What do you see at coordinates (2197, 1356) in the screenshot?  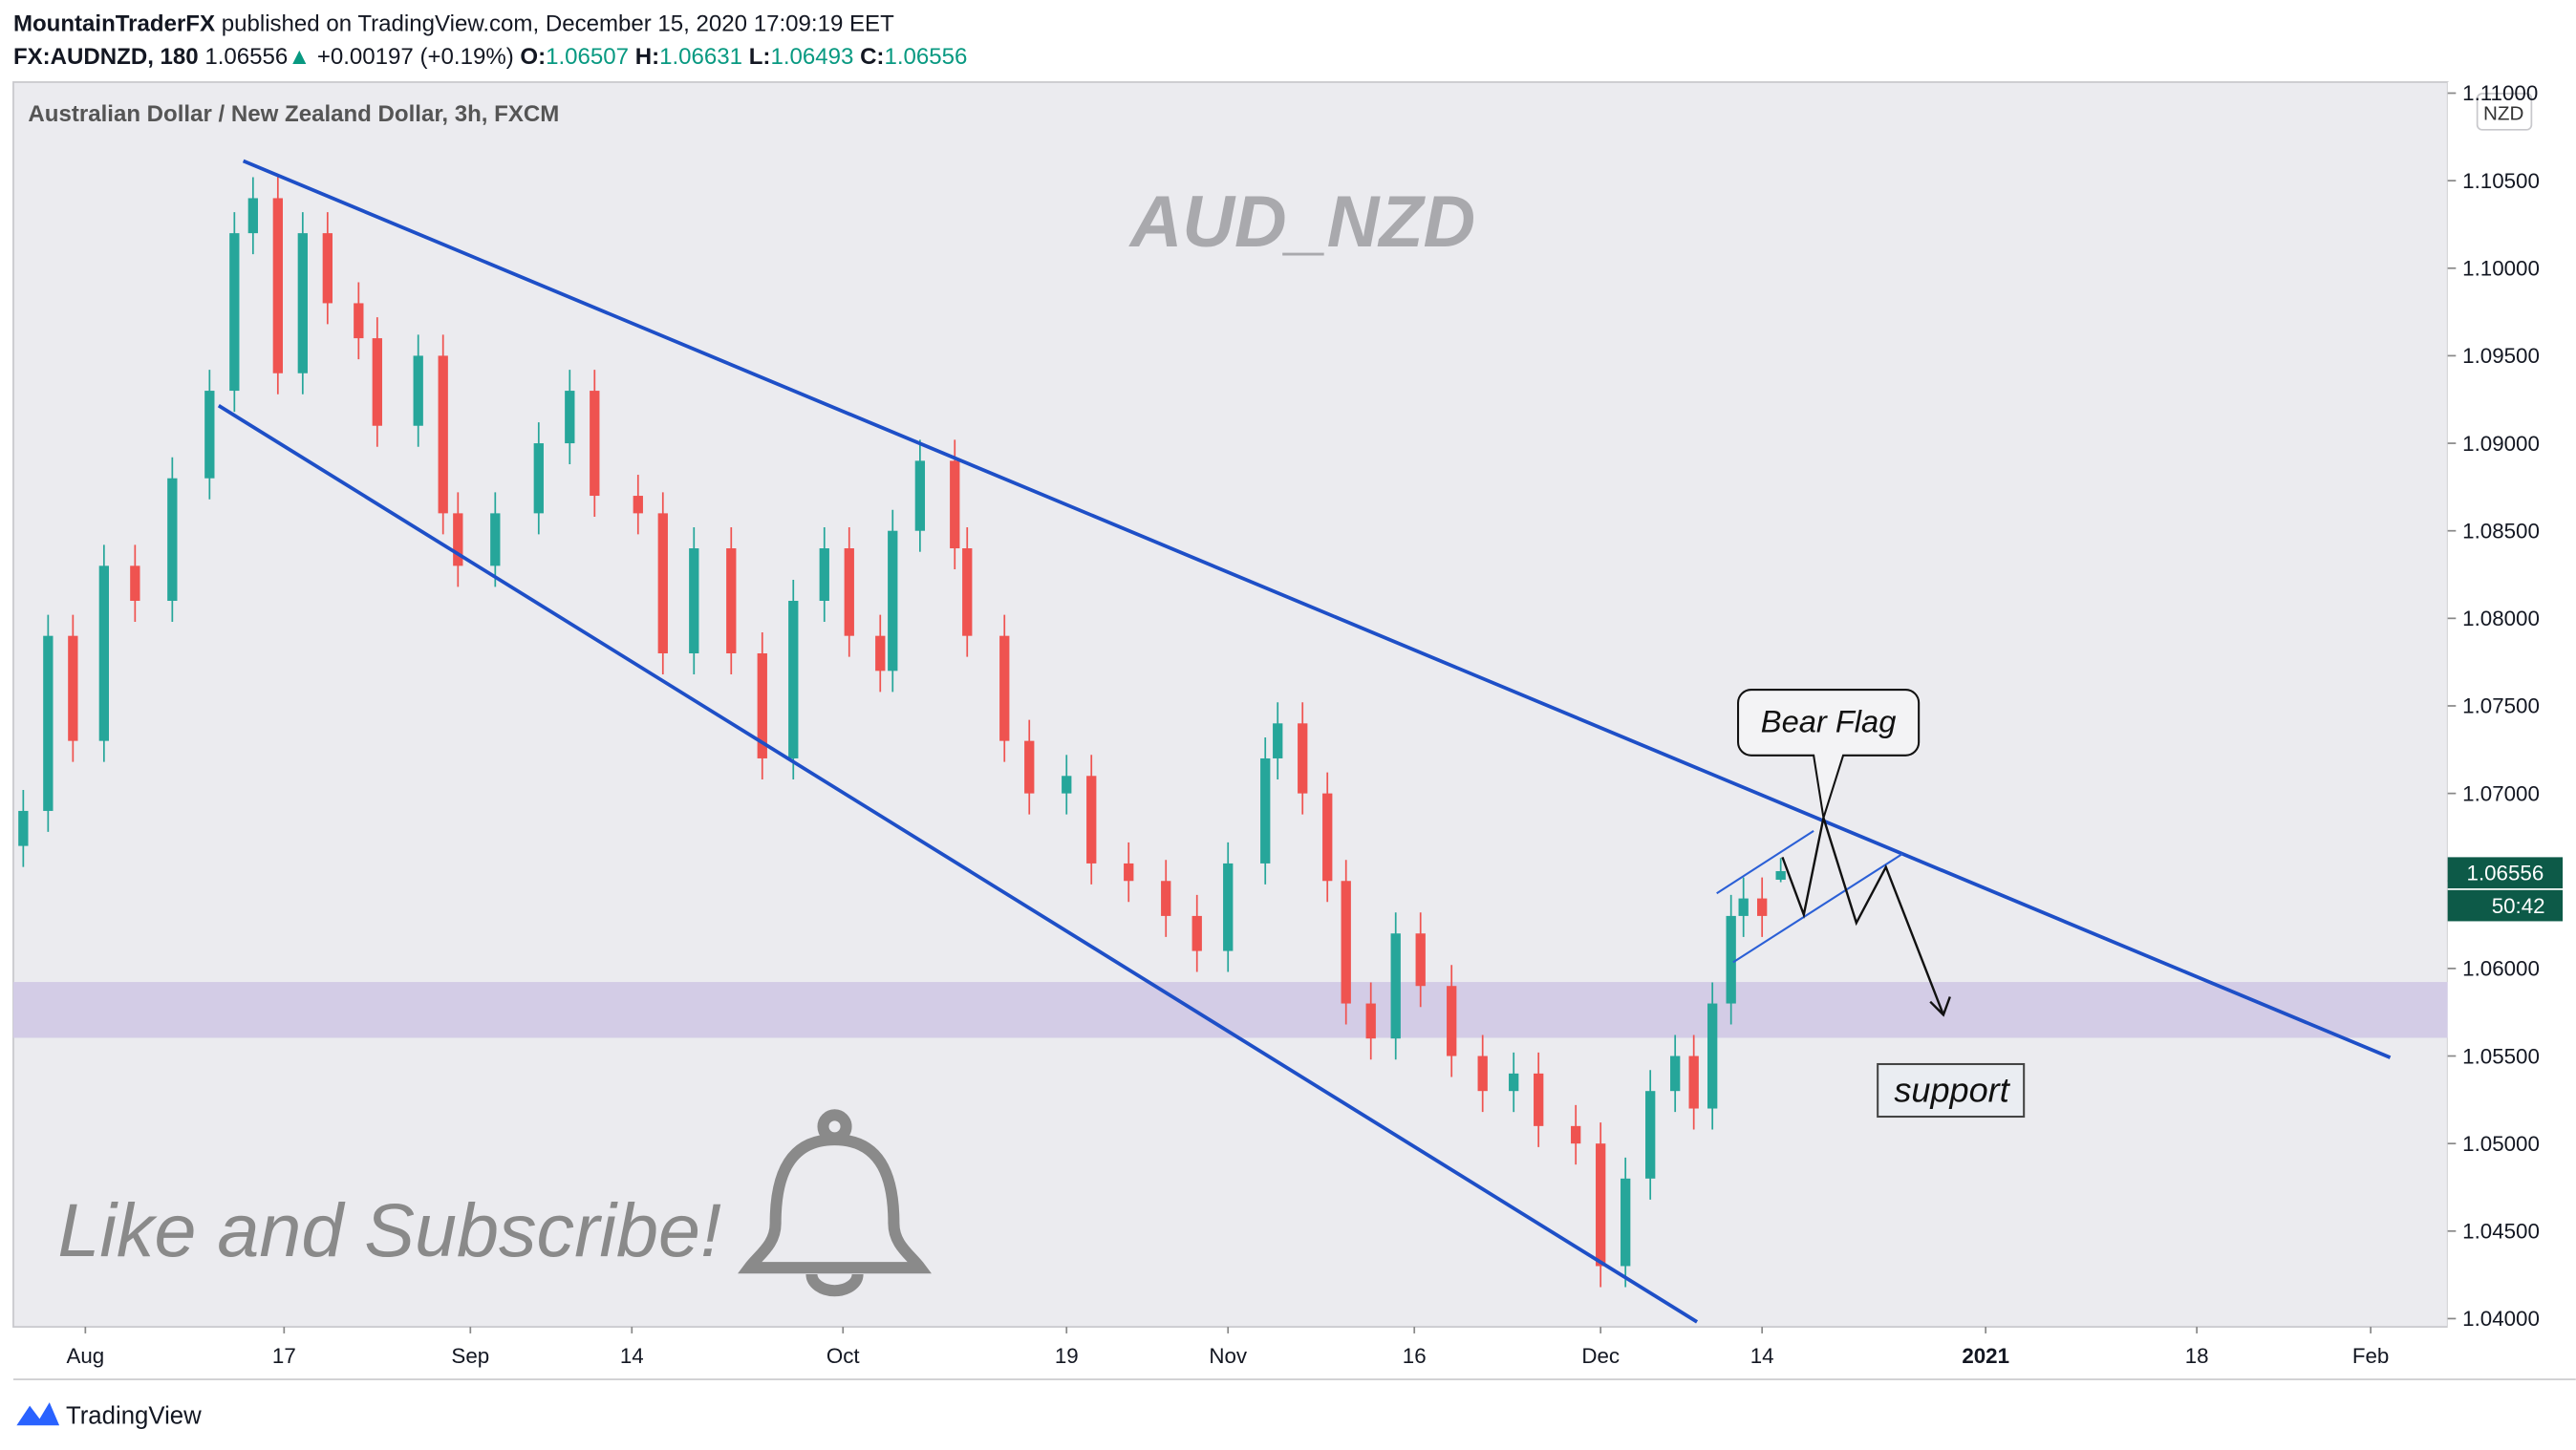 I see `x-tick-label: 18` at bounding box center [2197, 1356].